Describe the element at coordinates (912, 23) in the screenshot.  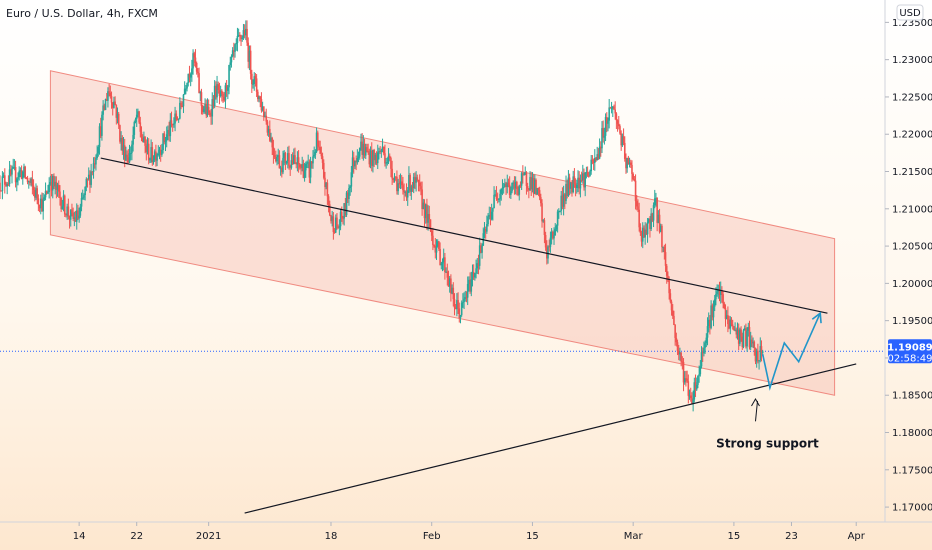
I see `y-tick-label: 1.23500` at that location.